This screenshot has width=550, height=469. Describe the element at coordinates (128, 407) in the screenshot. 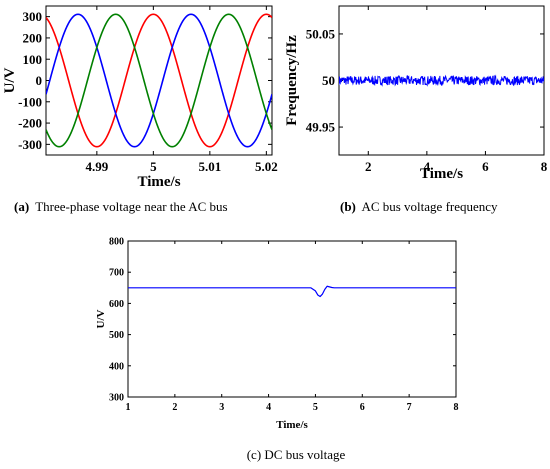

I see `x-tick-label: 1` at that location.